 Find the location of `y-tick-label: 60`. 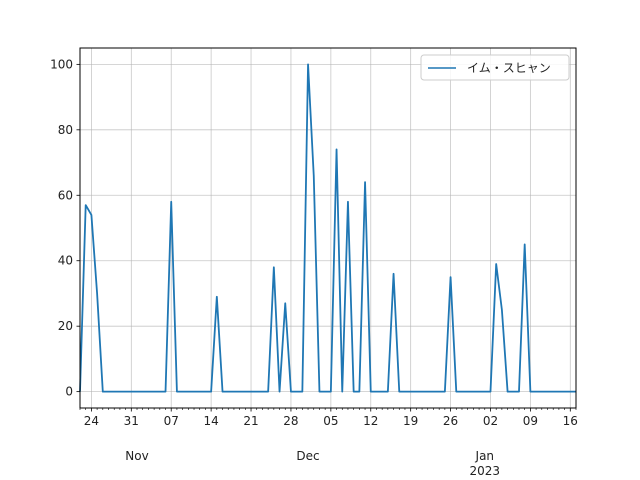

y-tick-label: 60 is located at coordinates (65, 195).